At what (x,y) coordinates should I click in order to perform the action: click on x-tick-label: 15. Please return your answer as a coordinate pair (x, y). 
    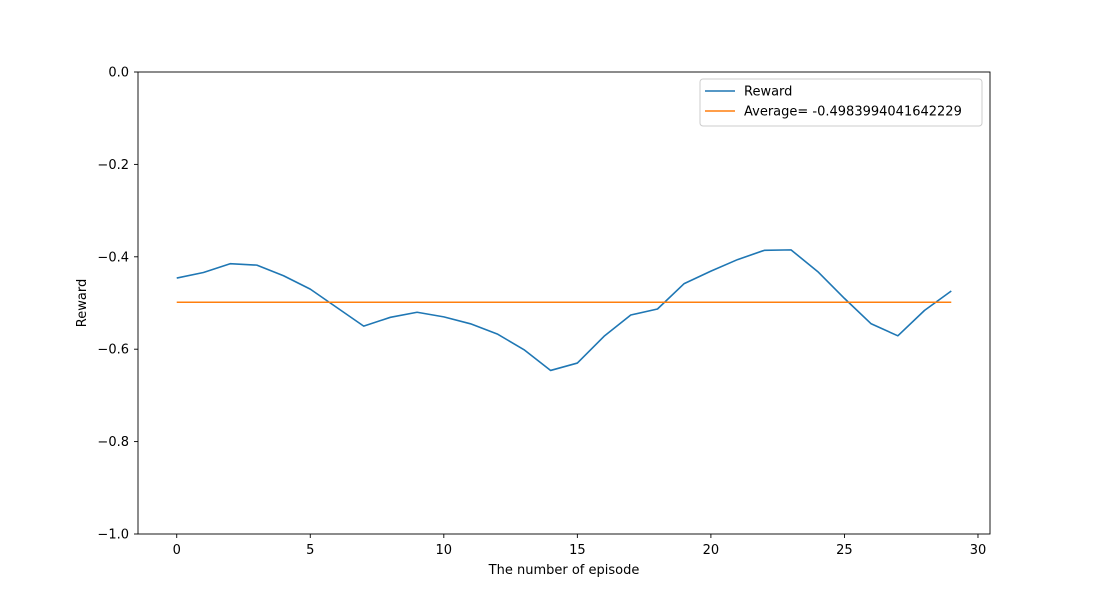
    Looking at the image, I should click on (577, 550).